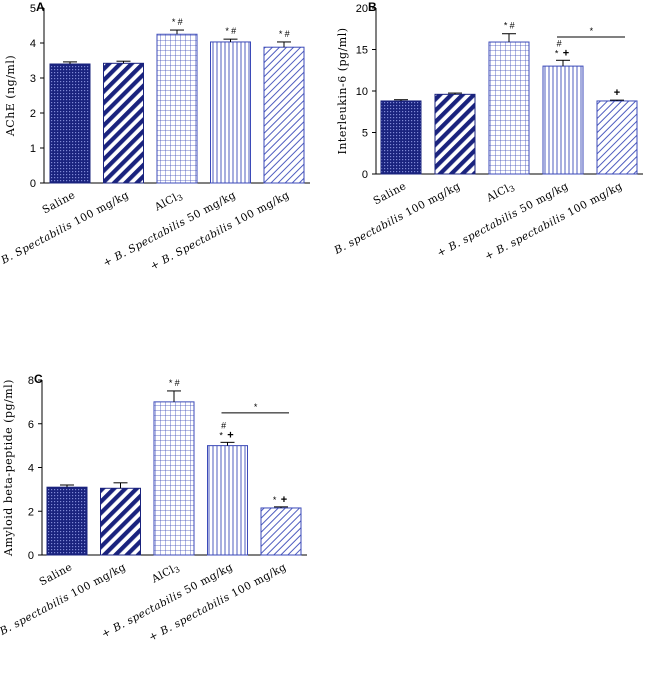 This screenshot has height=698, width=658. What do you see at coordinates (31, 425) in the screenshot?
I see `y-tick-label: 6` at bounding box center [31, 425].